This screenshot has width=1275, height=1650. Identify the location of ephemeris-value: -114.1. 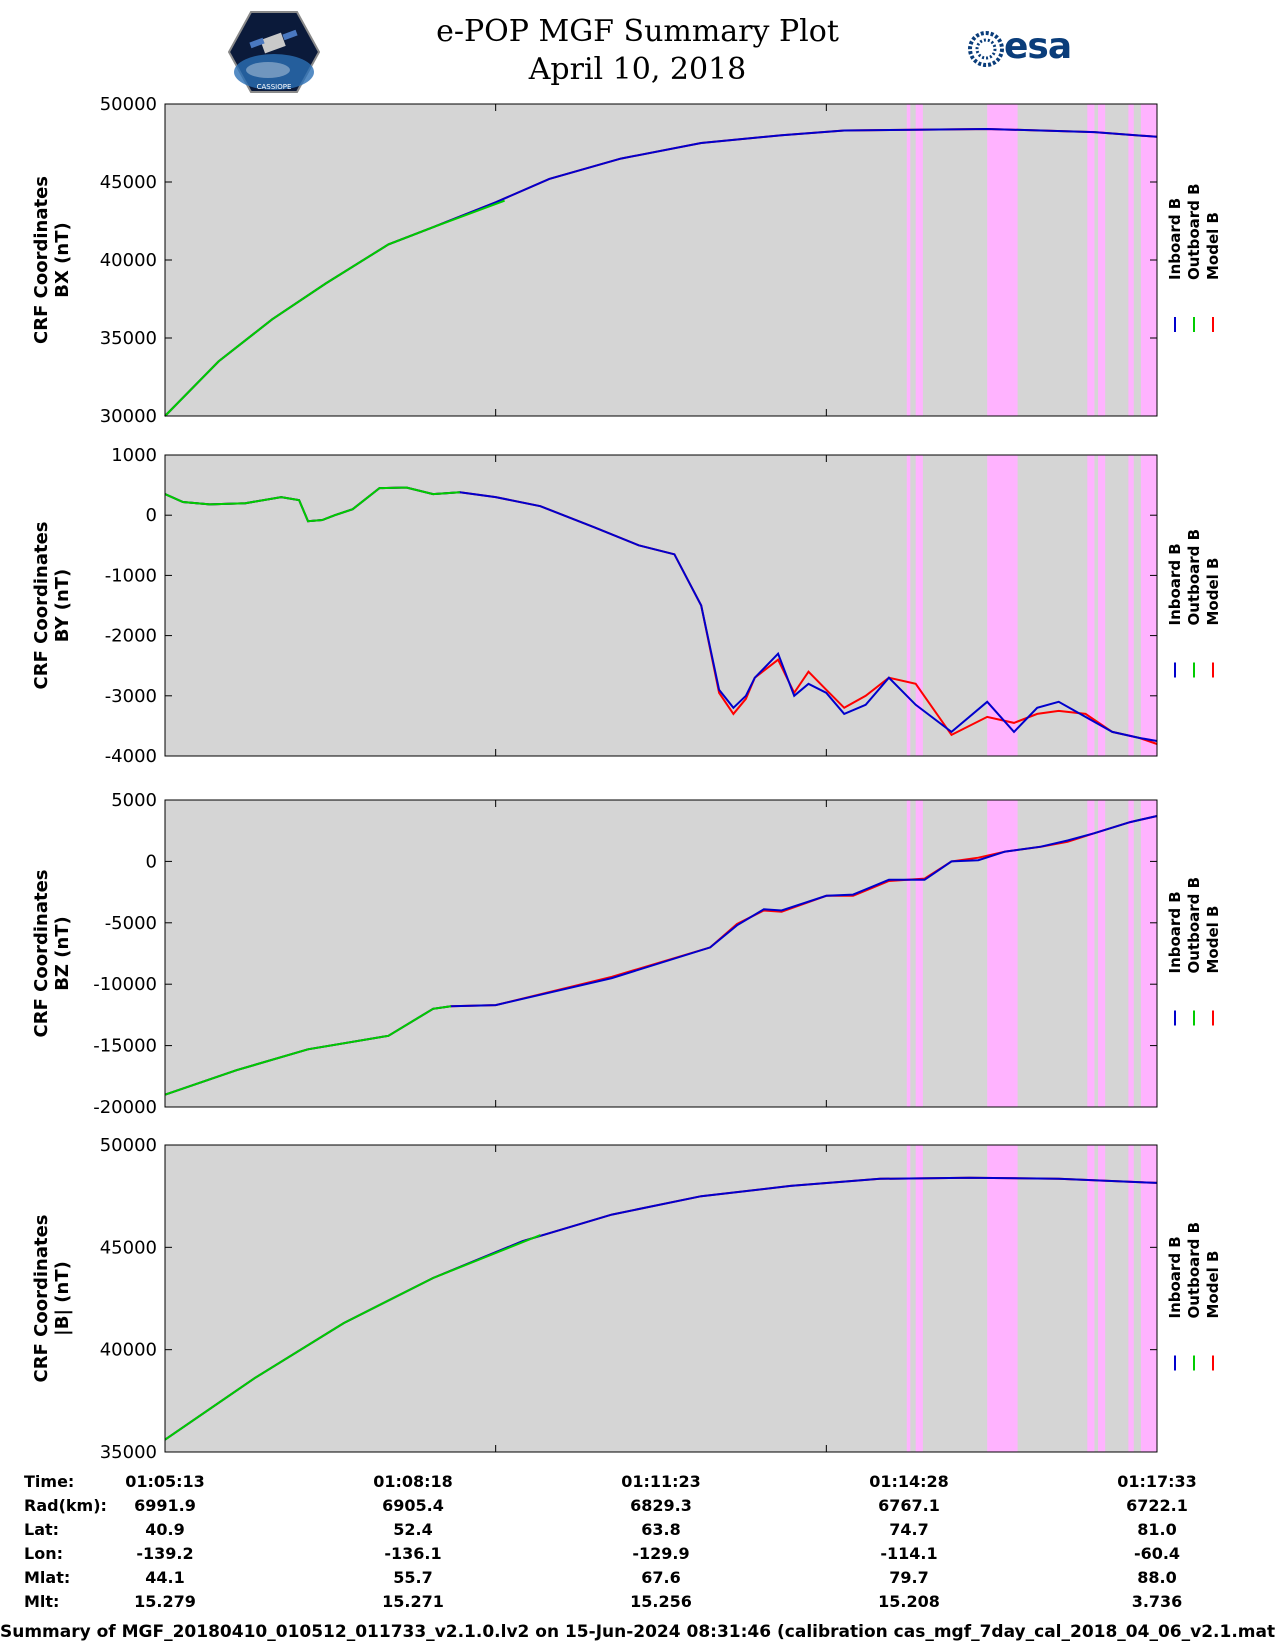
(908, 1553).